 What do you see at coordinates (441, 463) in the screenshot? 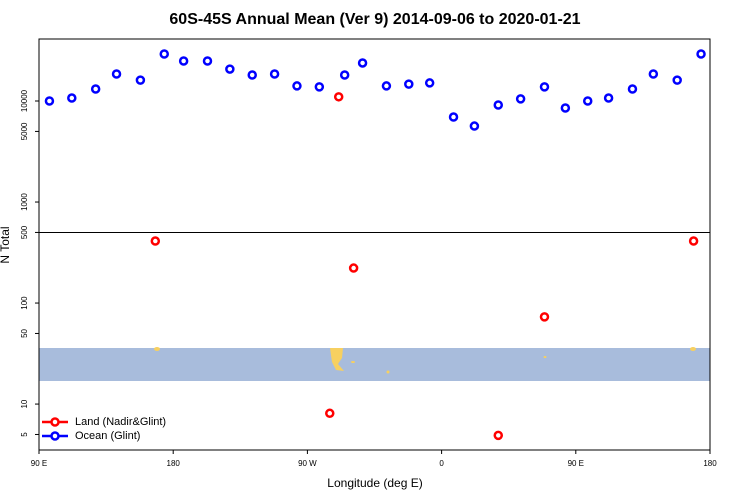
I see `x-tick-label: 0` at bounding box center [441, 463].